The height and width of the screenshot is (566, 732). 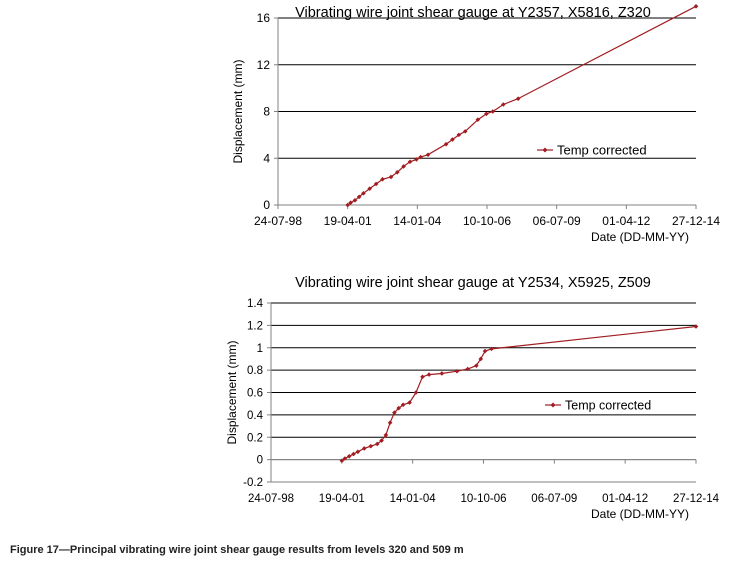 What do you see at coordinates (255, 304) in the screenshot?
I see `y-tick-label: 1.4` at bounding box center [255, 304].